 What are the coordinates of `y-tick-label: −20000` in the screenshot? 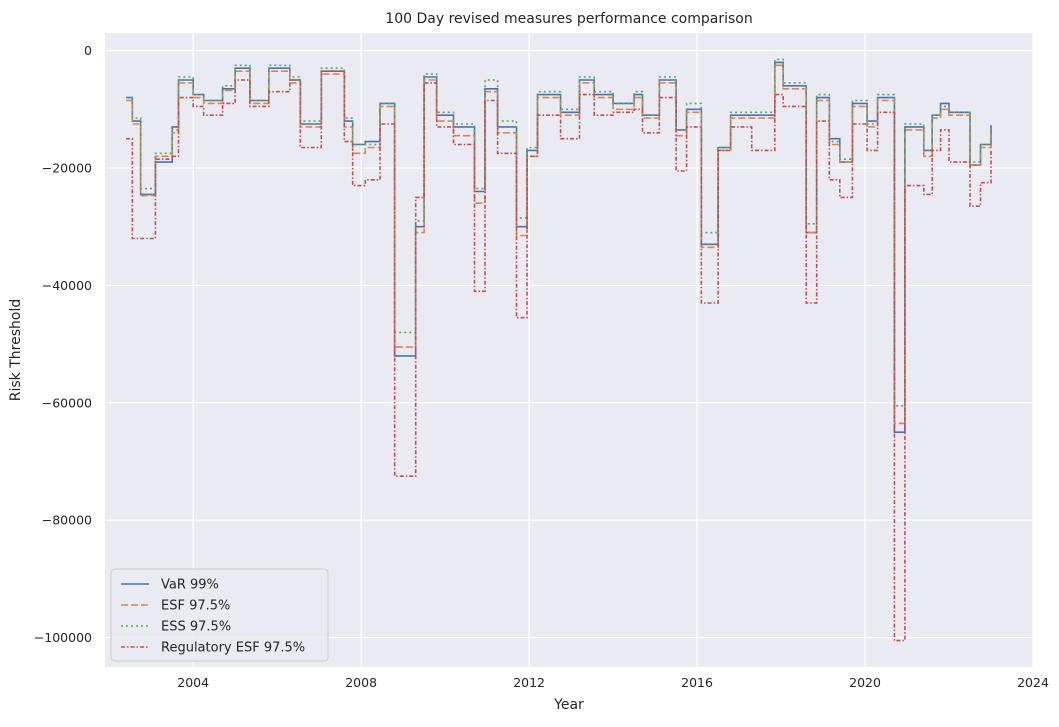 It's located at (67, 168).